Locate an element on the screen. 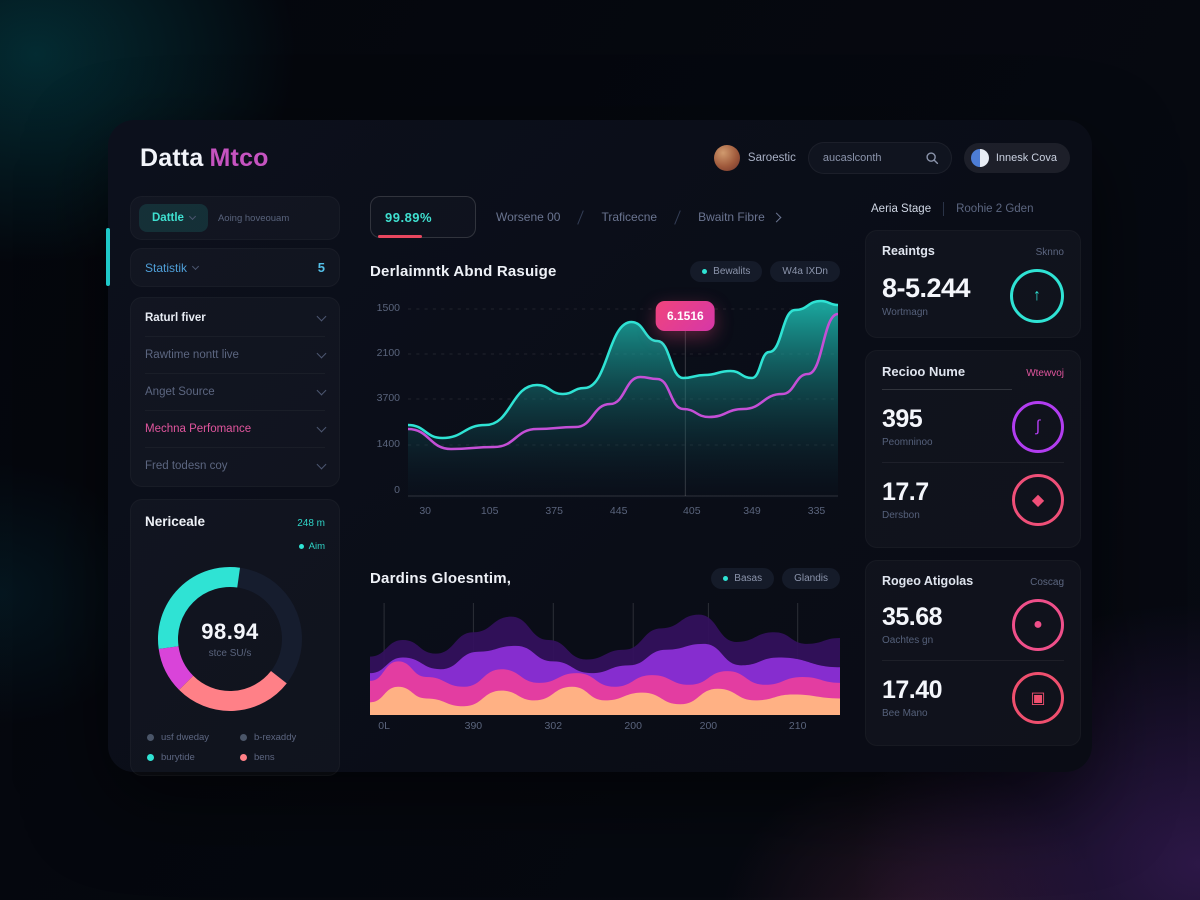  search-bar is located at coordinates (879, 158).